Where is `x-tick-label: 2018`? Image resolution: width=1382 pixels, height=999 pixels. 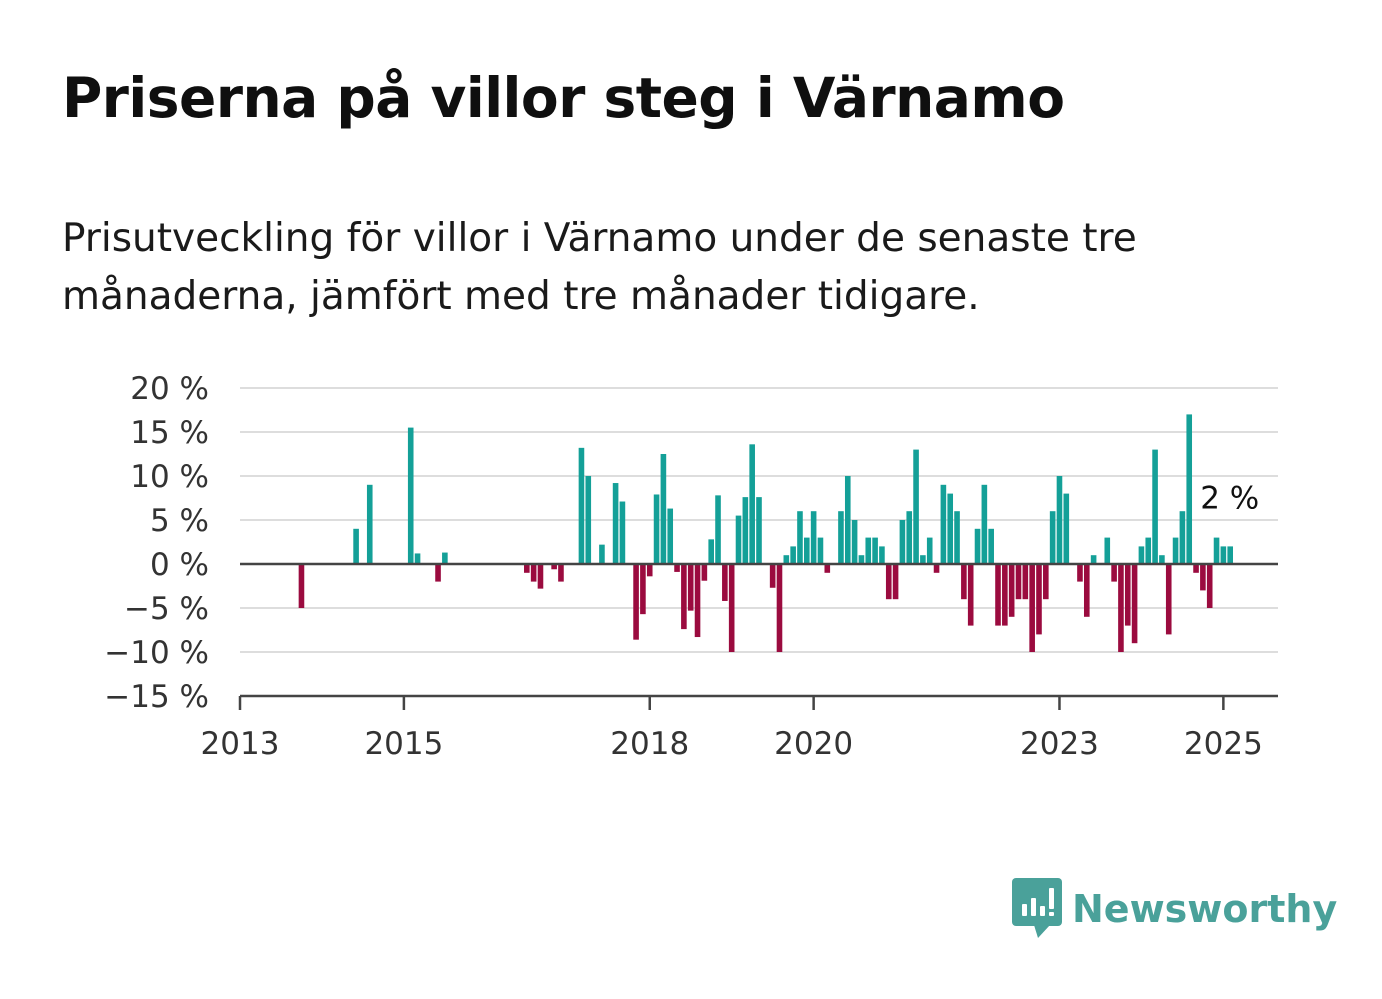
x-tick-label: 2018 is located at coordinates (649, 744).